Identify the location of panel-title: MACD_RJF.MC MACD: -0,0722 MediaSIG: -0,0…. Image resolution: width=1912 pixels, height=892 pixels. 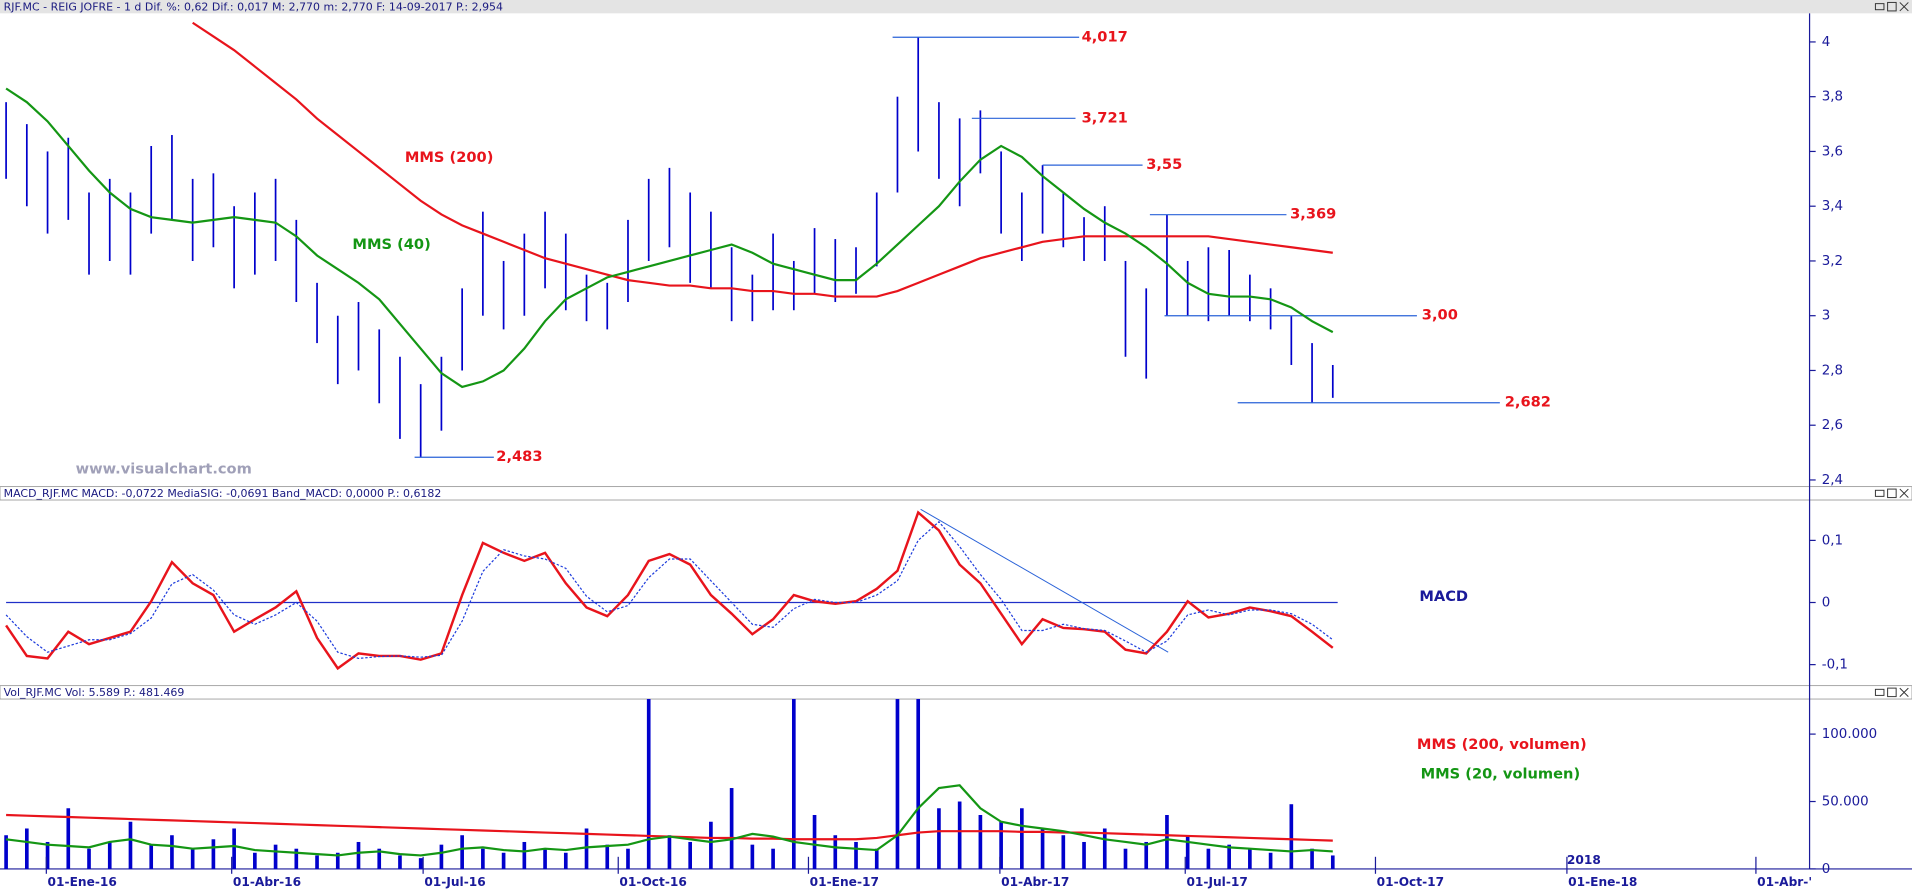
(223, 493).